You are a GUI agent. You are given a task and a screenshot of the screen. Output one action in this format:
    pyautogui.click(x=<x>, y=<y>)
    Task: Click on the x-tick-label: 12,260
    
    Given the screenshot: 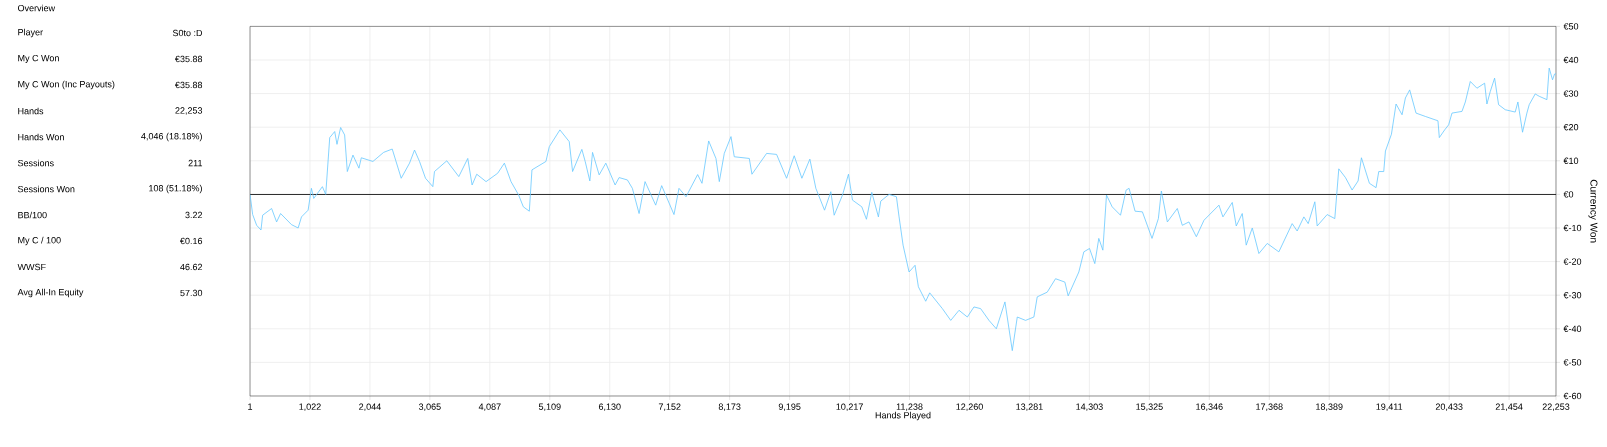 What is the action you would take?
    pyautogui.click(x=969, y=407)
    